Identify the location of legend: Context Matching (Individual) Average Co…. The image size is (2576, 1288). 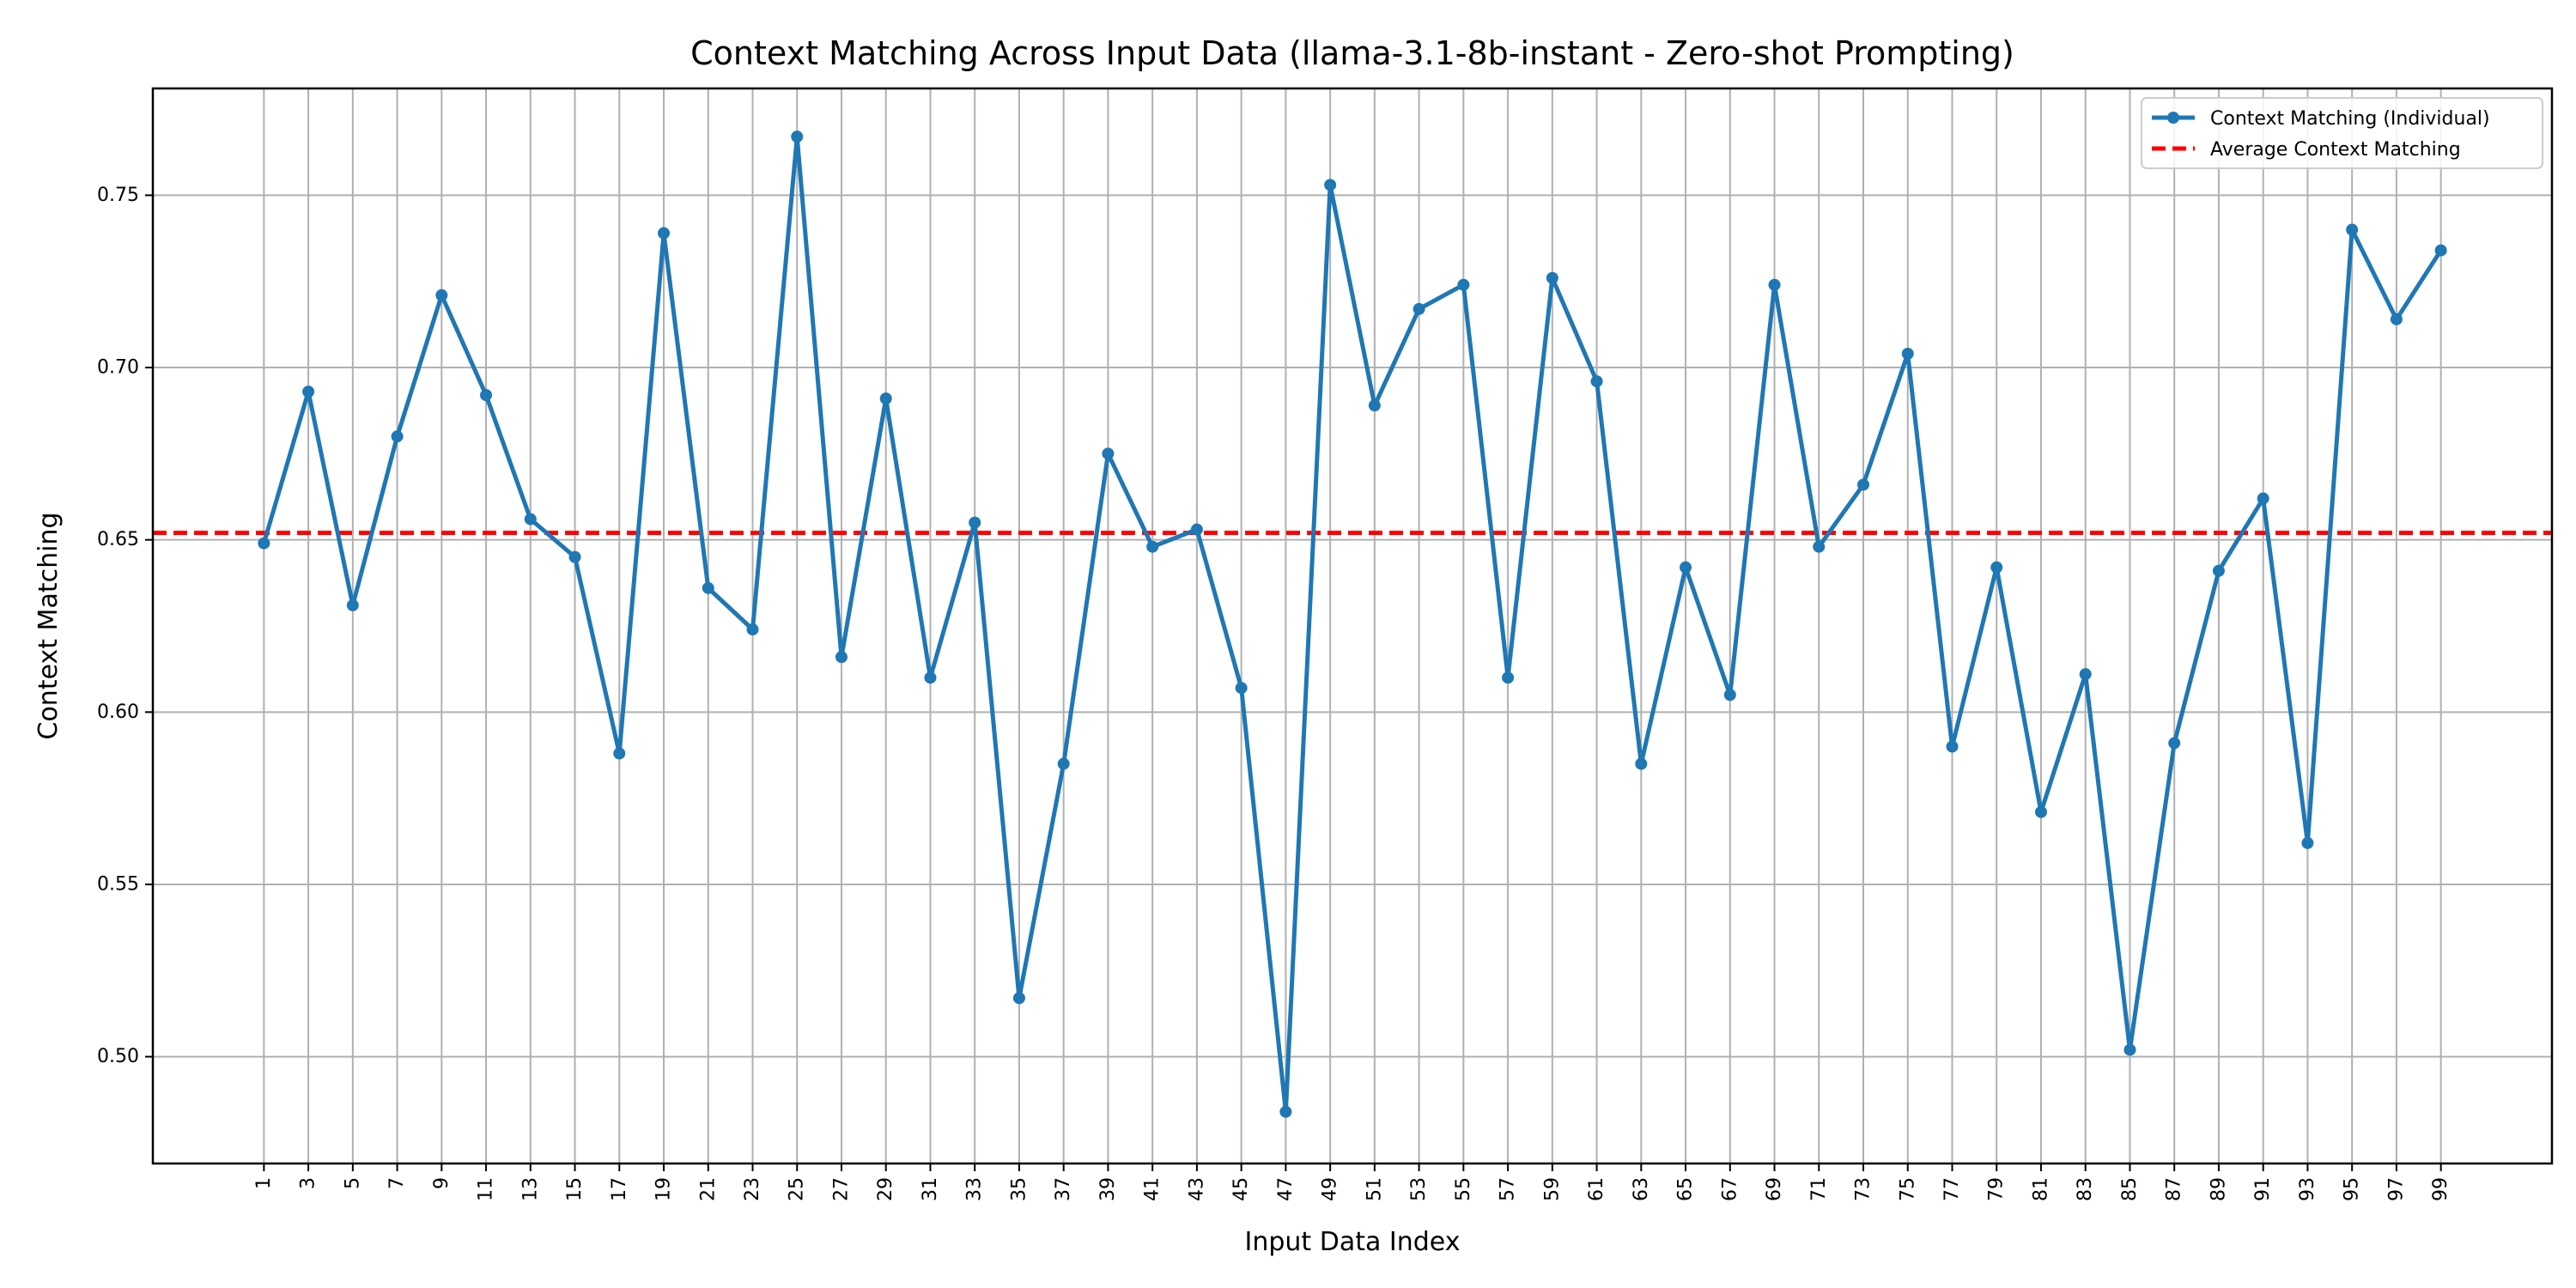
(2342, 133).